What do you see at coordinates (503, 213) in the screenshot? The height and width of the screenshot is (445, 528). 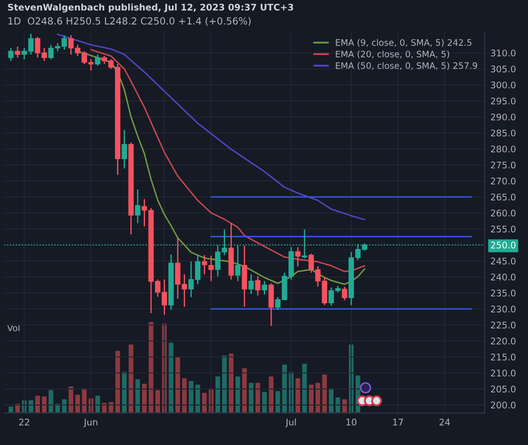 I see `y-tick-label: 260.0` at bounding box center [503, 213].